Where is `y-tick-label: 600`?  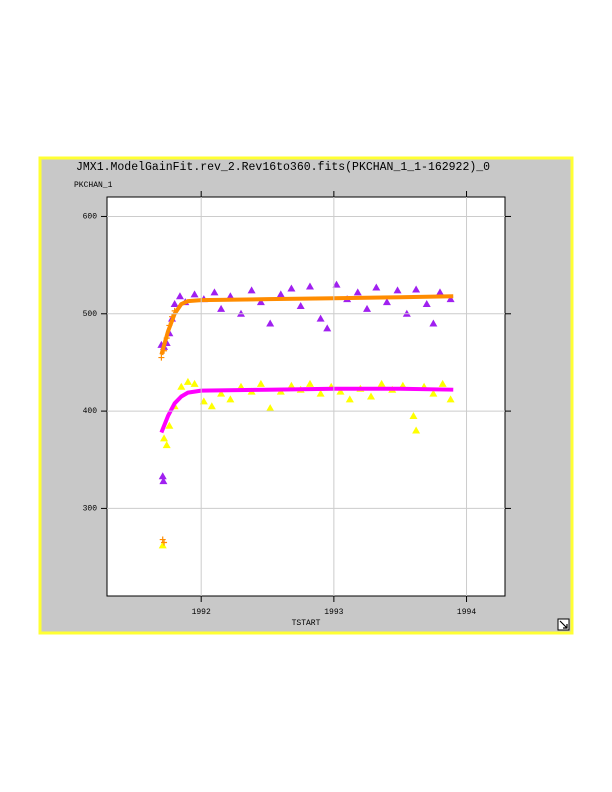
y-tick-label: 600 is located at coordinates (90, 217).